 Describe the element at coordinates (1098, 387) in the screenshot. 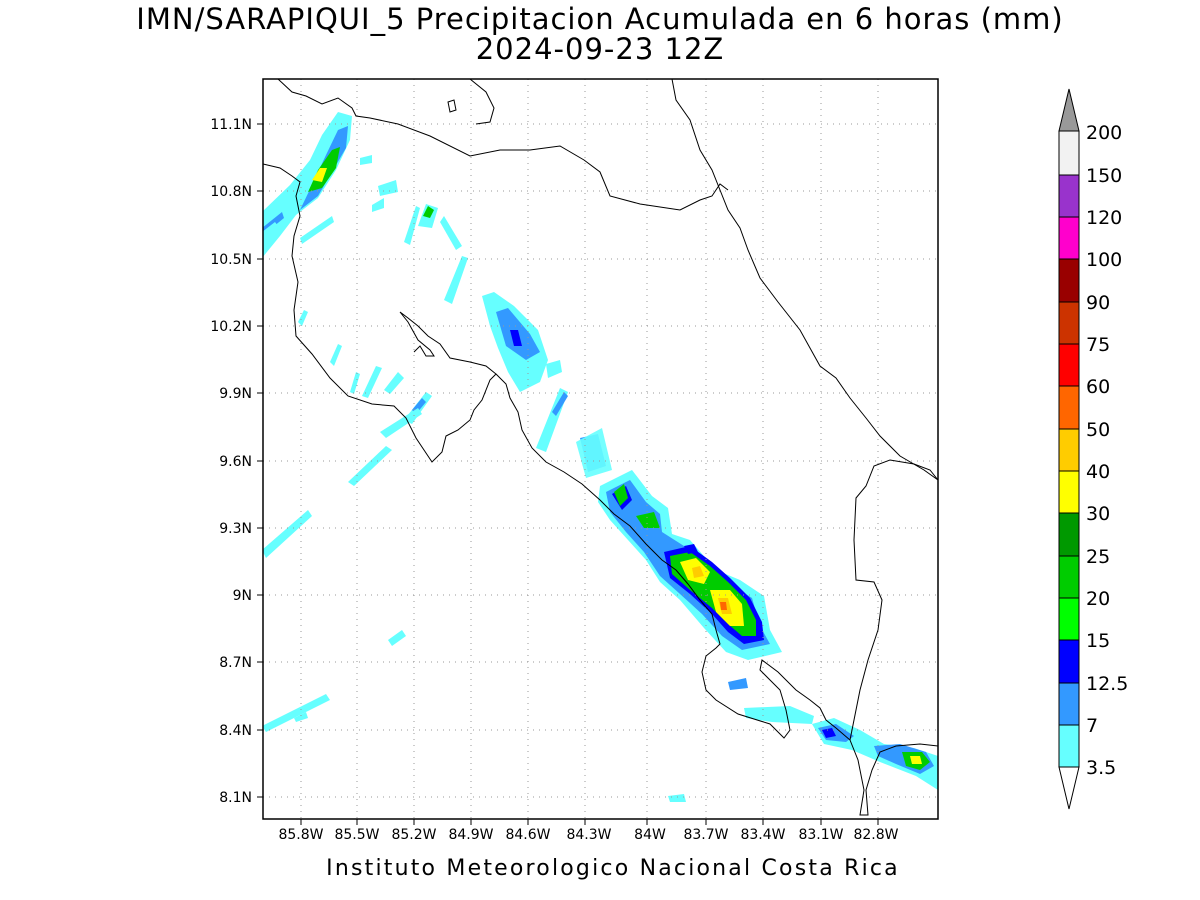

I see `colorbar-label: 60` at that location.